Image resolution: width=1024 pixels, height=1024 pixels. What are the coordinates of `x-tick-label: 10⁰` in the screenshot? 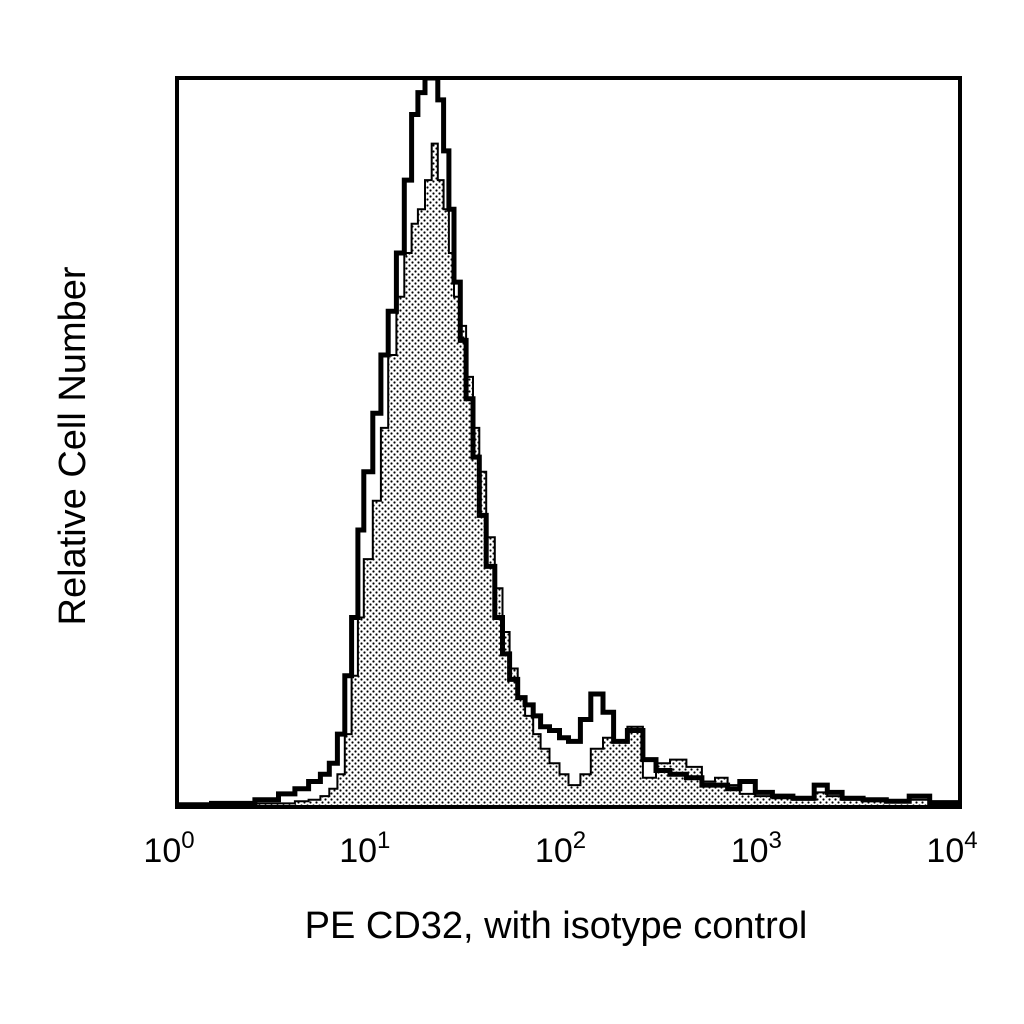 It's located at (168, 848).